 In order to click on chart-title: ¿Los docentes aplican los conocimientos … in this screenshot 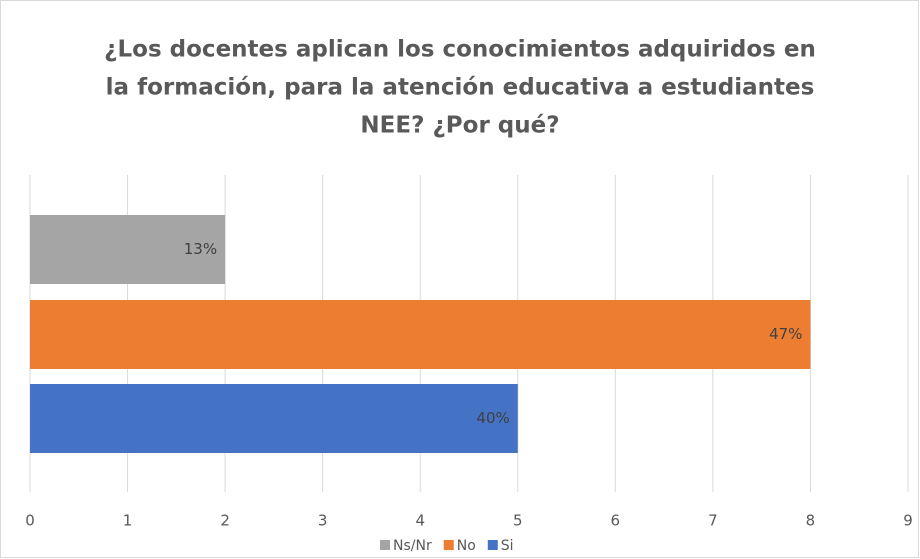, I will do `click(460, 50)`.